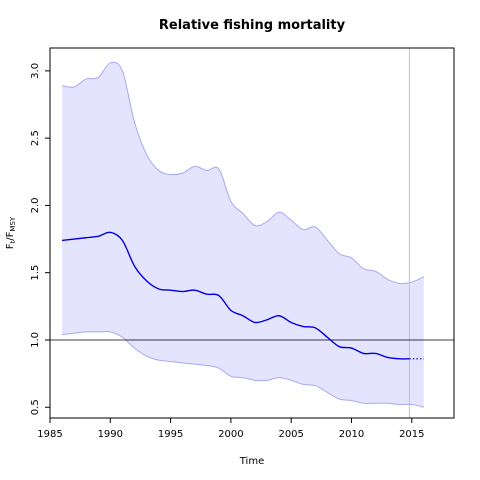  Describe the element at coordinates (10, 235) in the screenshot. I see `y-axis-label-sep: /F` at that location.